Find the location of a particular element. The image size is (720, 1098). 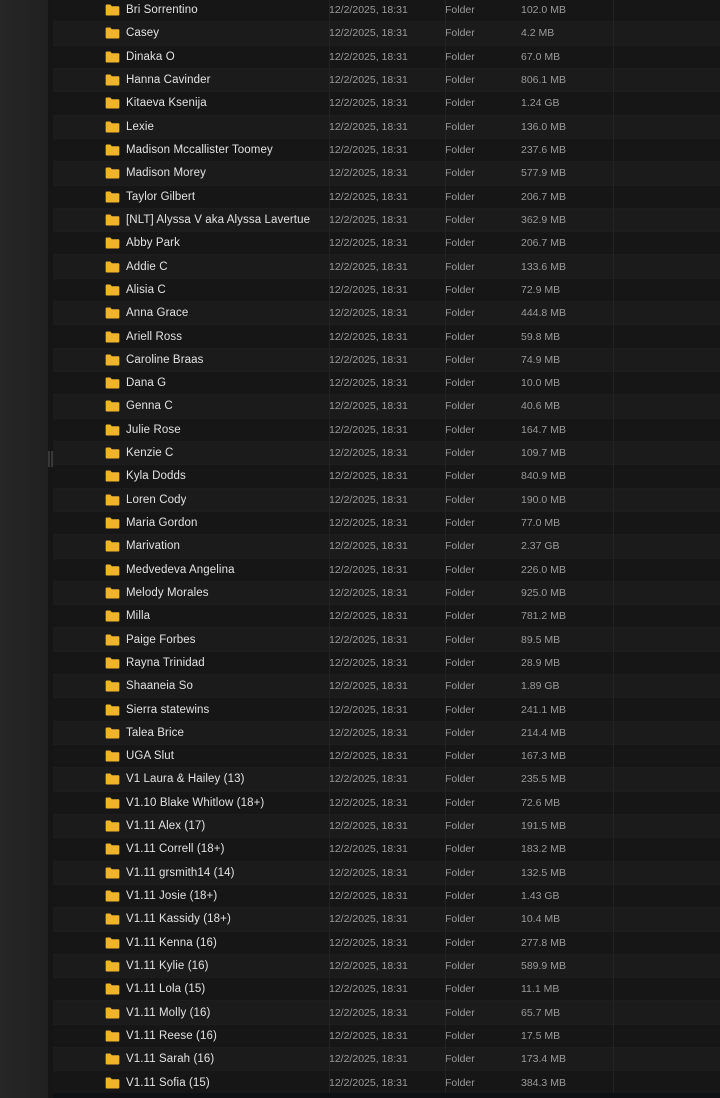

cell-name: V1.11 Correll (18+) is located at coordinates (191, 849).